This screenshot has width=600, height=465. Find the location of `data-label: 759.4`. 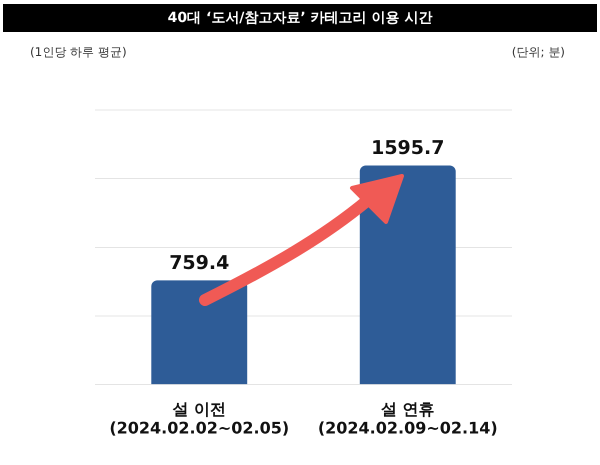

data-label: 759.4 is located at coordinates (199, 263).